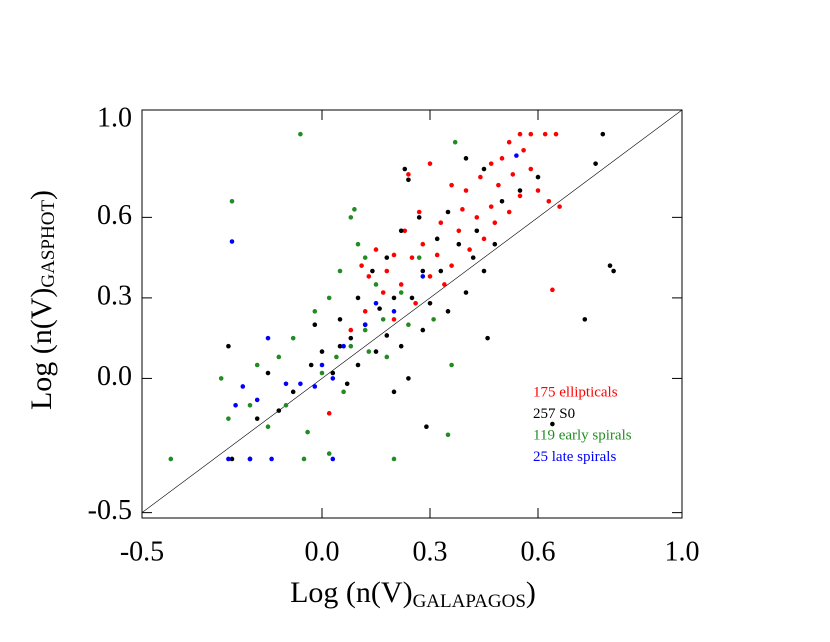  Describe the element at coordinates (114, 215) in the screenshot. I see `y-tick-label: 0.6` at that location.